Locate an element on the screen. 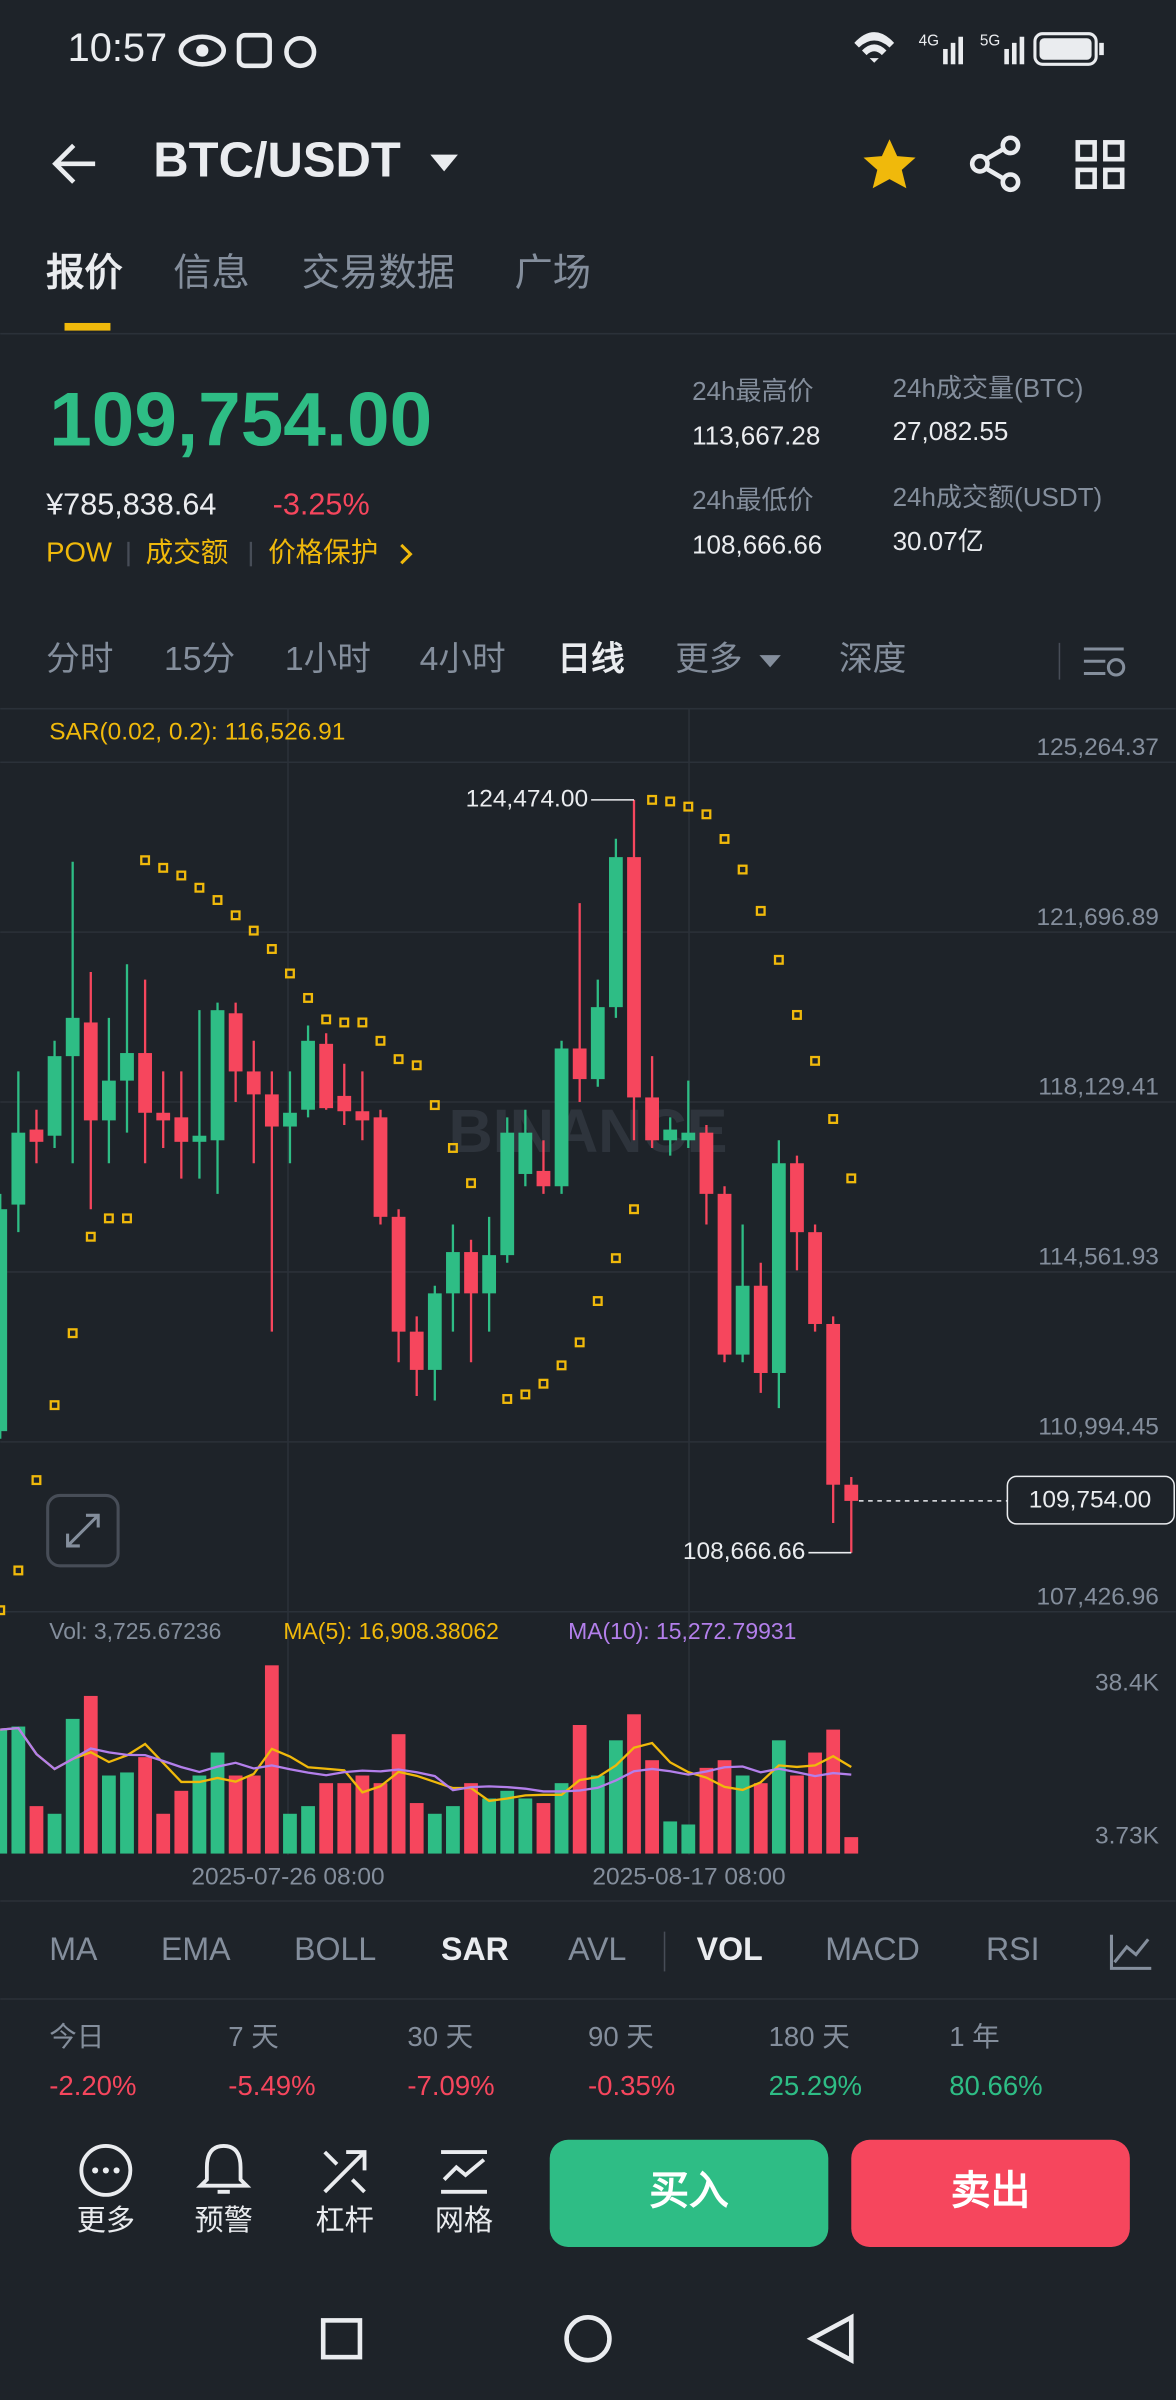 The image size is (1176, 2400). more-dots is located at coordinates (106, 2170).